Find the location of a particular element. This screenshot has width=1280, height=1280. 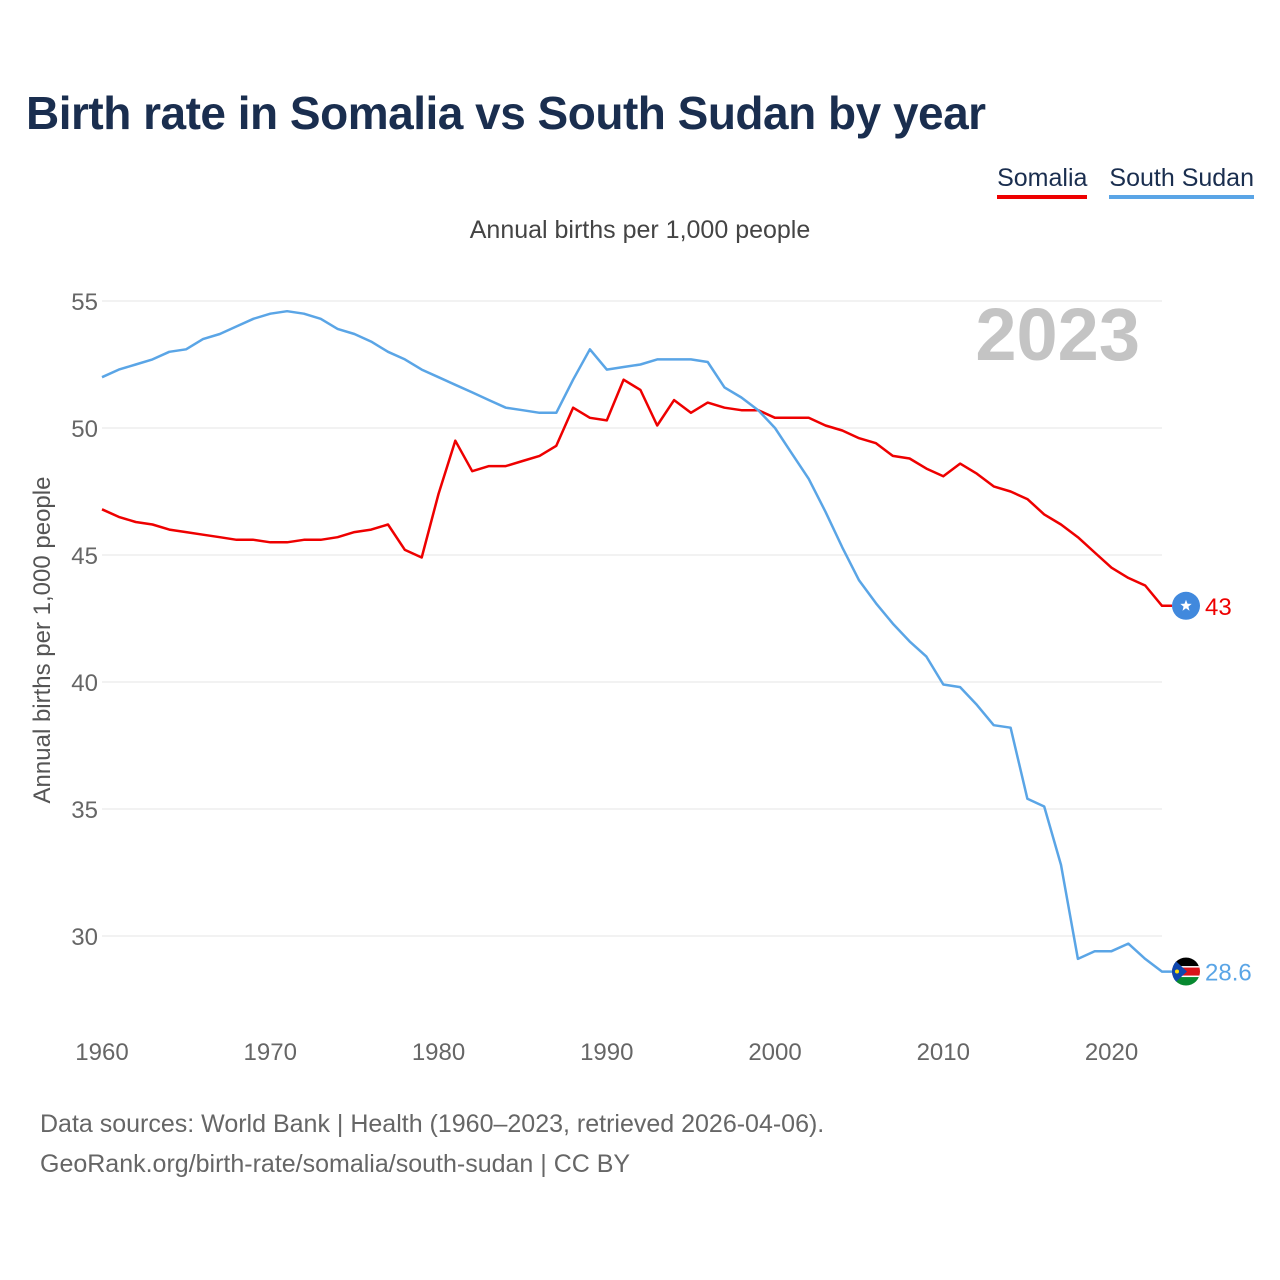

x-tick-label: 2000 is located at coordinates (774, 1052).